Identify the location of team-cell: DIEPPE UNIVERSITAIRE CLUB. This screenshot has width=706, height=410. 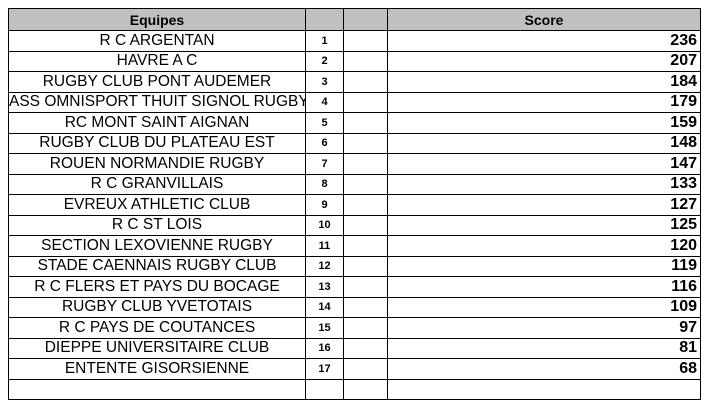
(157, 348).